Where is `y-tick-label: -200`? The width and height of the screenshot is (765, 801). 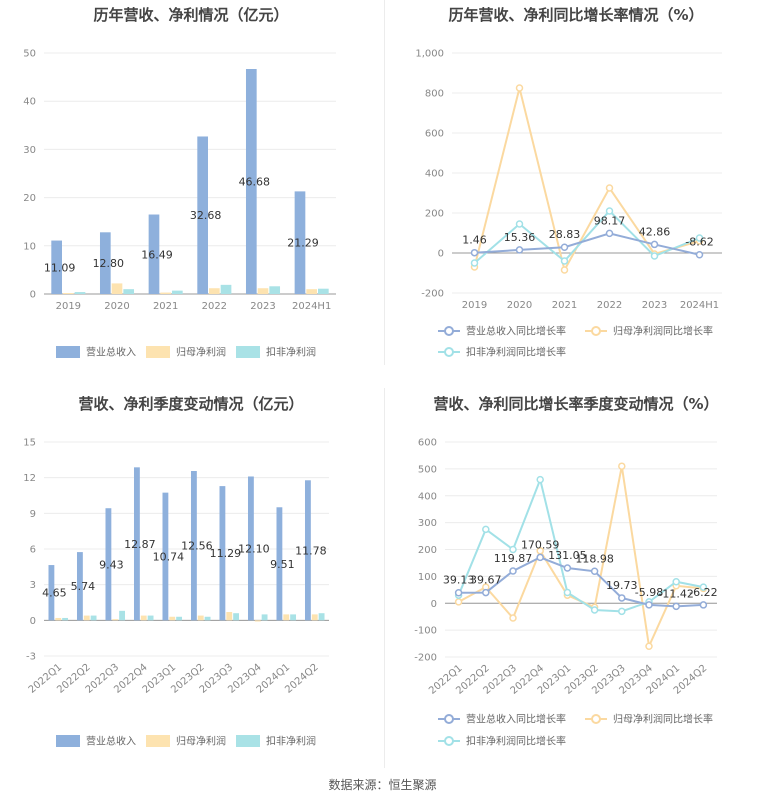
y-tick-label: -200 is located at coordinates (425, 658).